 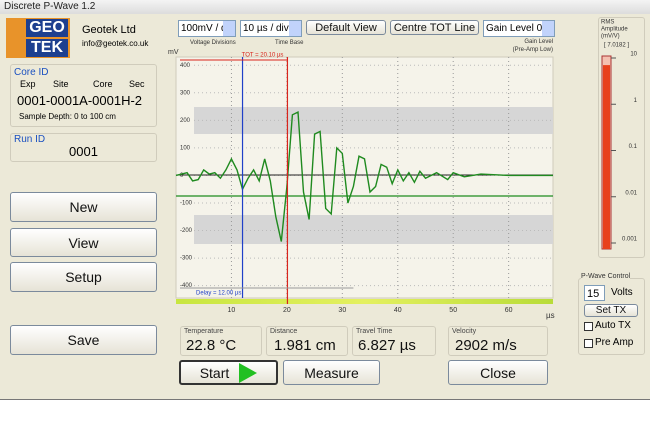 What do you see at coordinates (464, 331) in the screenshot?
I see `readout-label: Velocity` at bounding box center [464, 331].